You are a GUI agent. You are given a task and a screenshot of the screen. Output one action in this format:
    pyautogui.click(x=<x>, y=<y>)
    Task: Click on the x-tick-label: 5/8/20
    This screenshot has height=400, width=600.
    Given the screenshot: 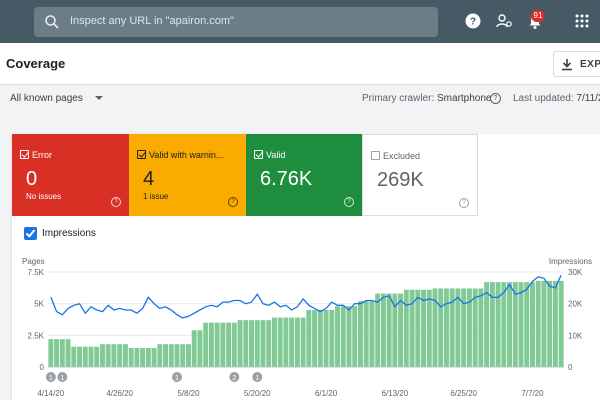 What is the action you would take?
    pyautogui.click(x=188, y=393)
    